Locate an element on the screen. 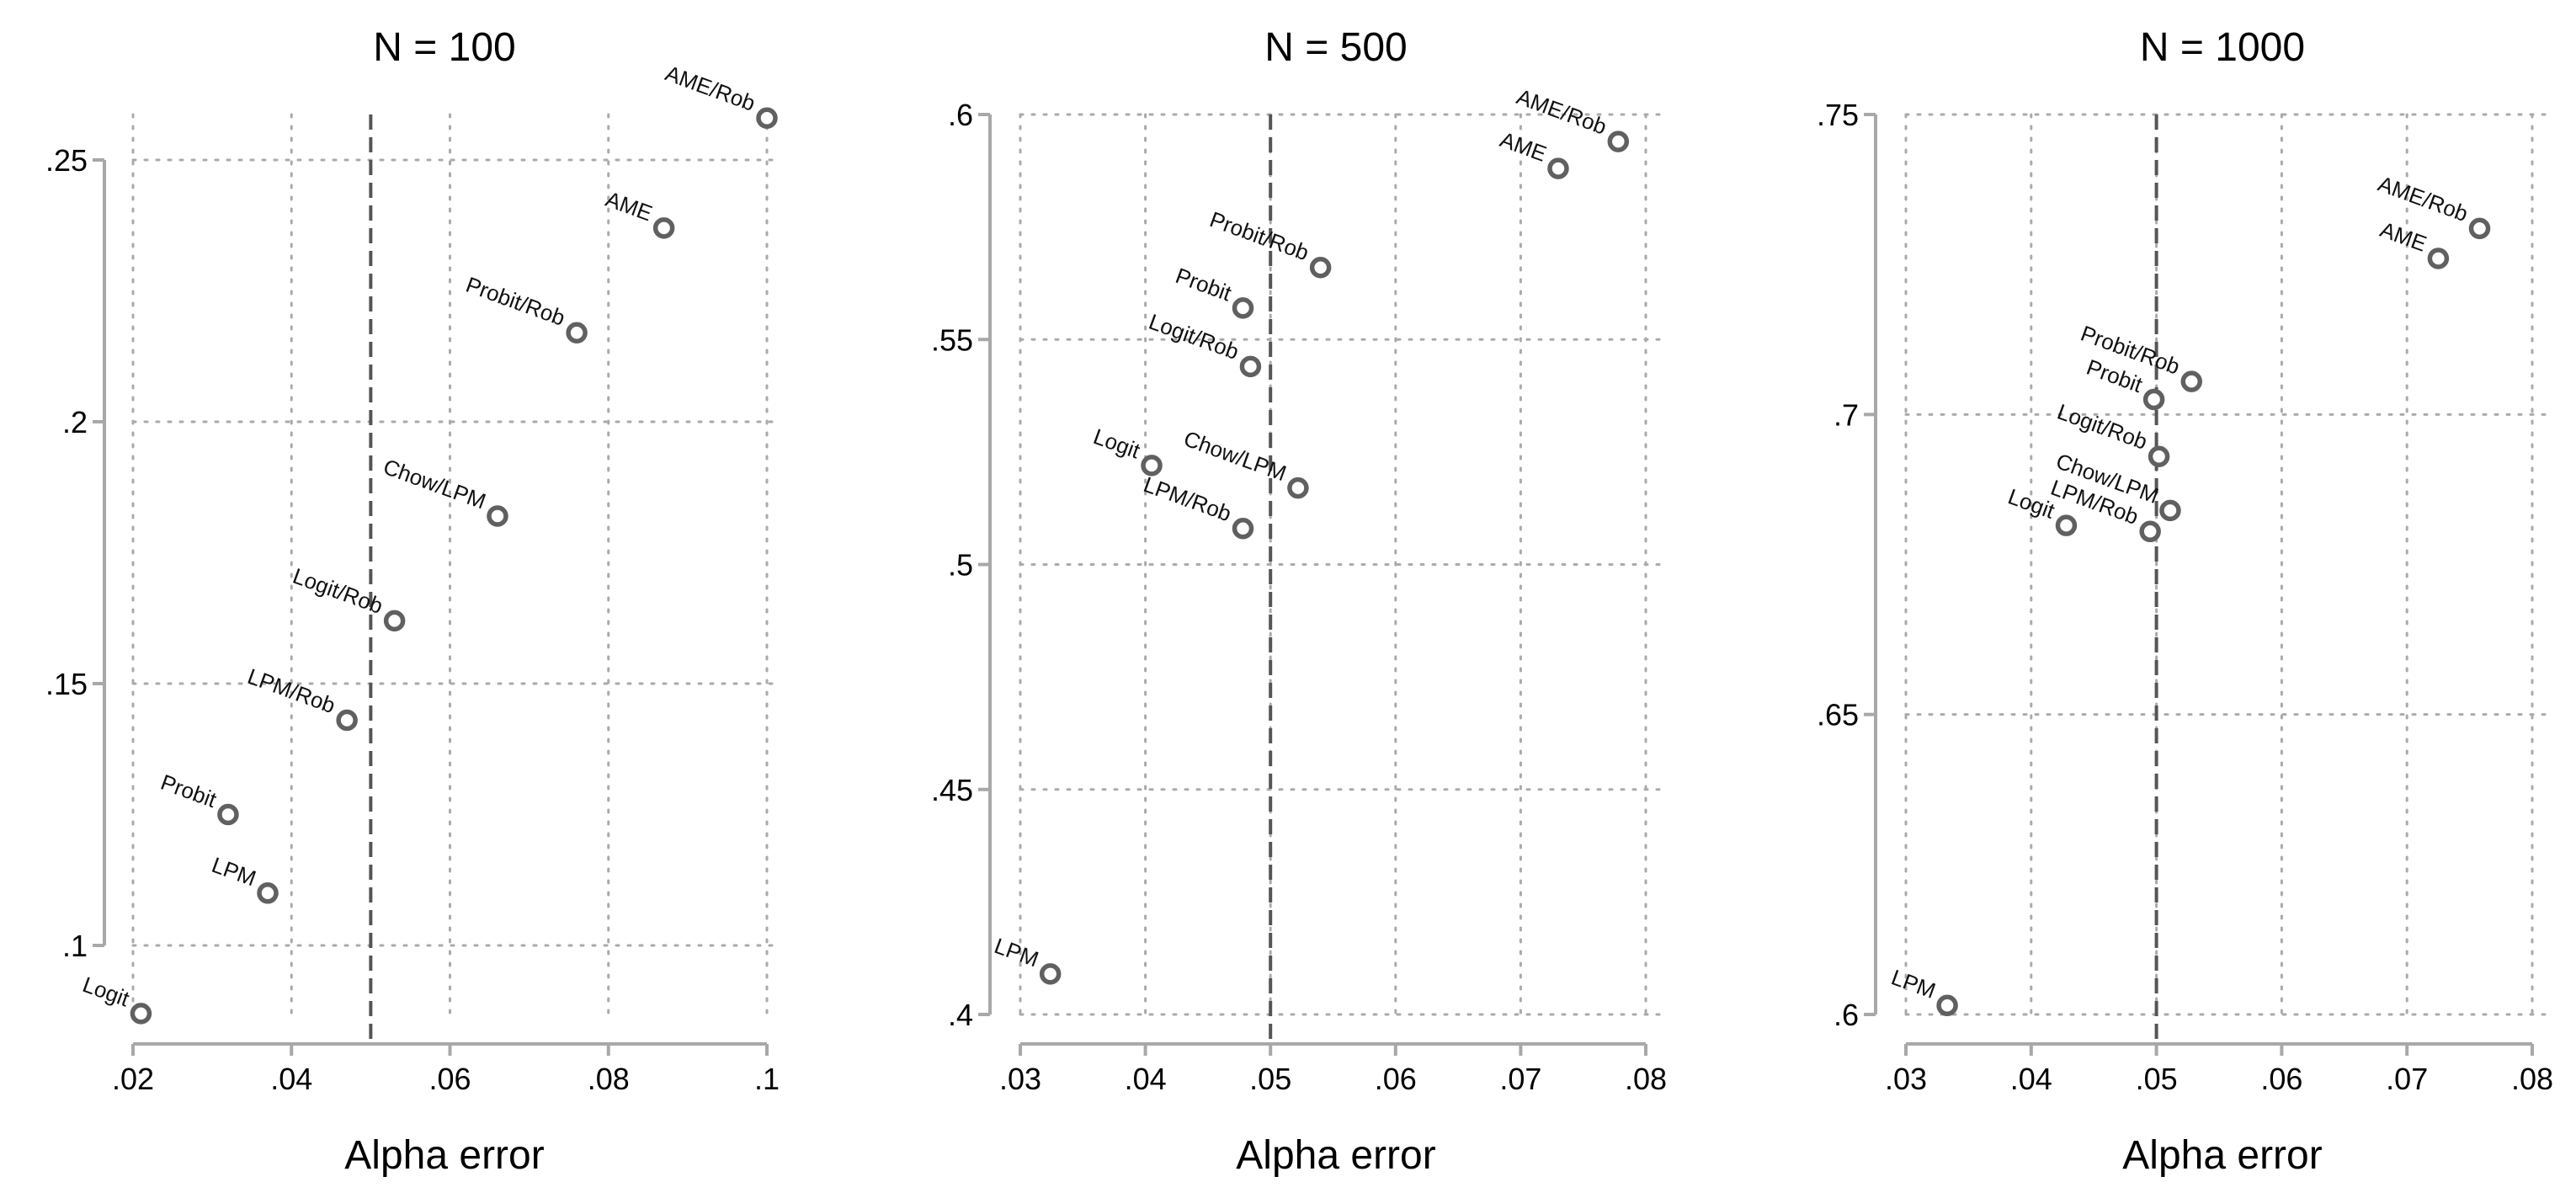 The width and height of the screenshot is (2576, 1198). x-tick-label: .02 is located at coordinates (133, 1079).